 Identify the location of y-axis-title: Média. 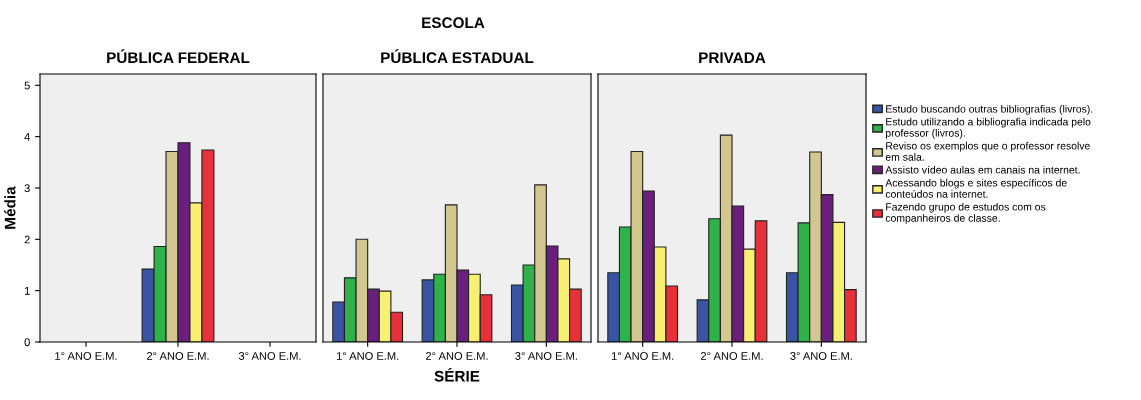
(10, 207).